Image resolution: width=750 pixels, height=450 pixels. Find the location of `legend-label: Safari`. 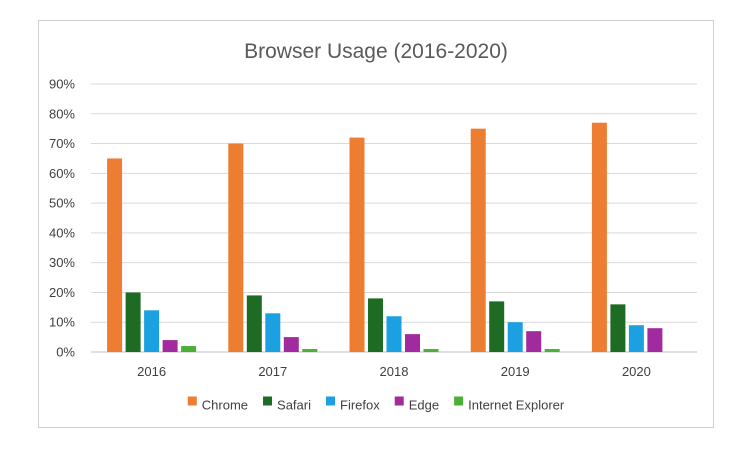

legend-label: Safari is located at coordinates (294, 405).